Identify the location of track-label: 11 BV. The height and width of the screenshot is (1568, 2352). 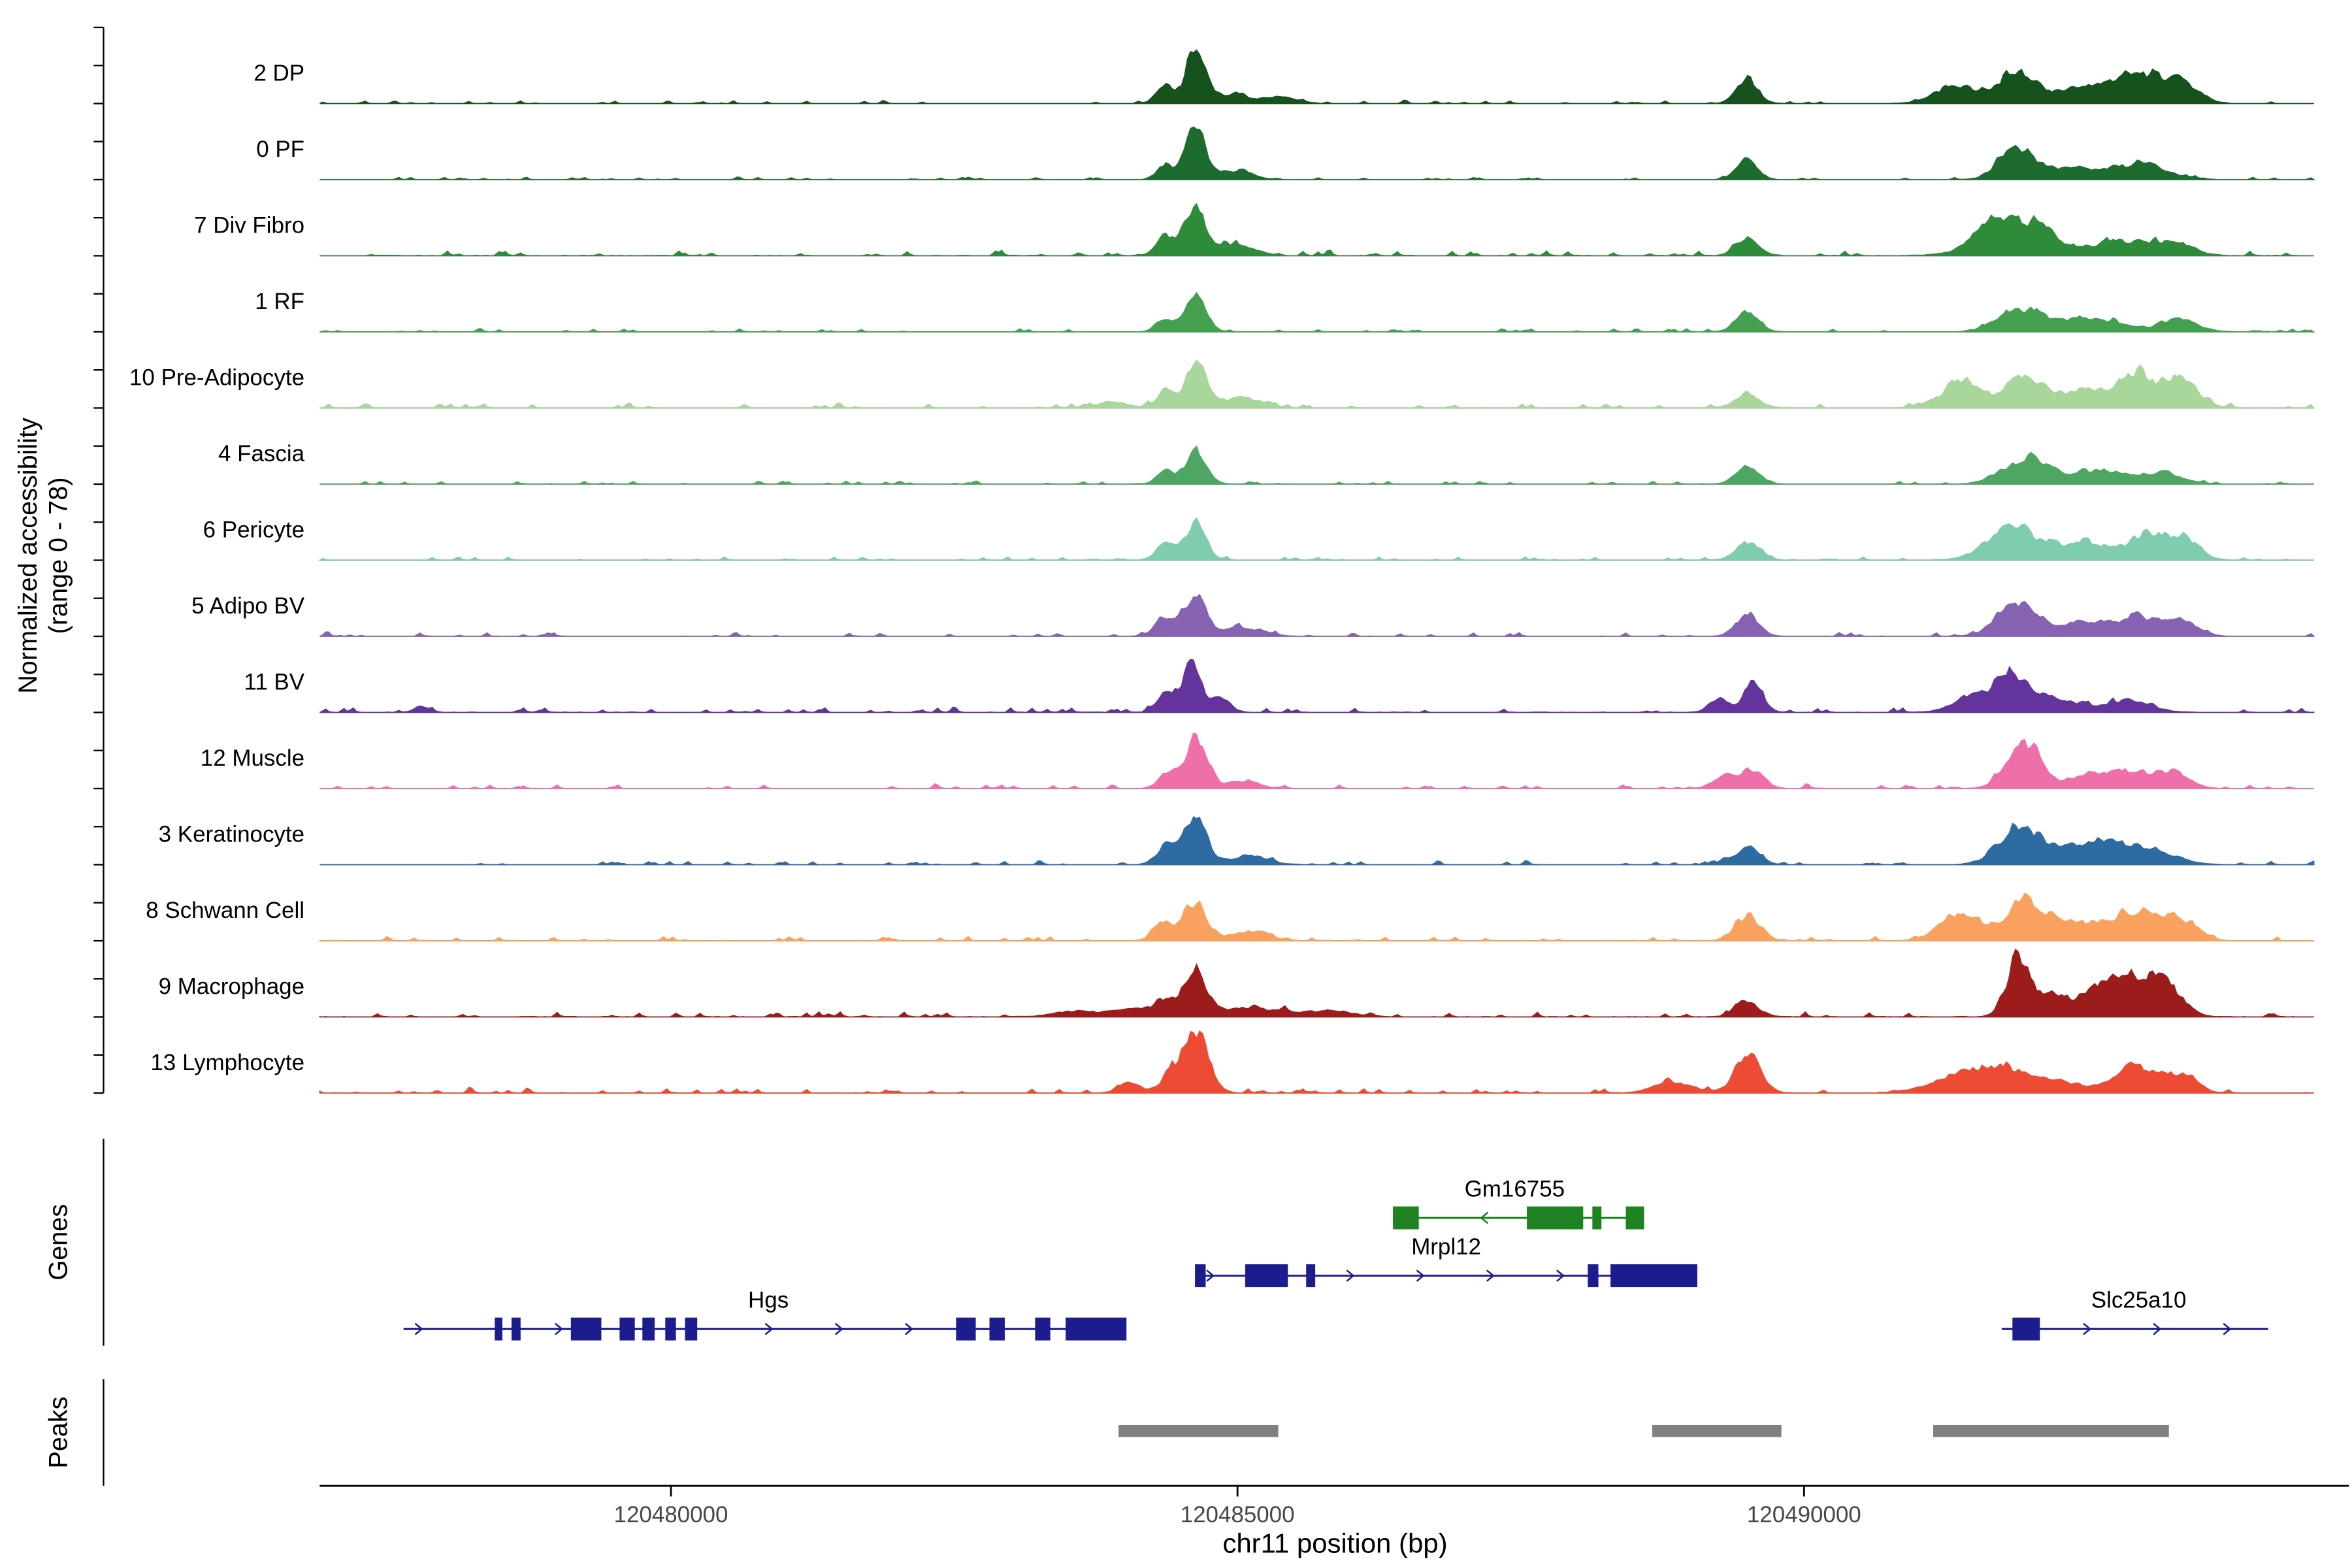
(274, 682).